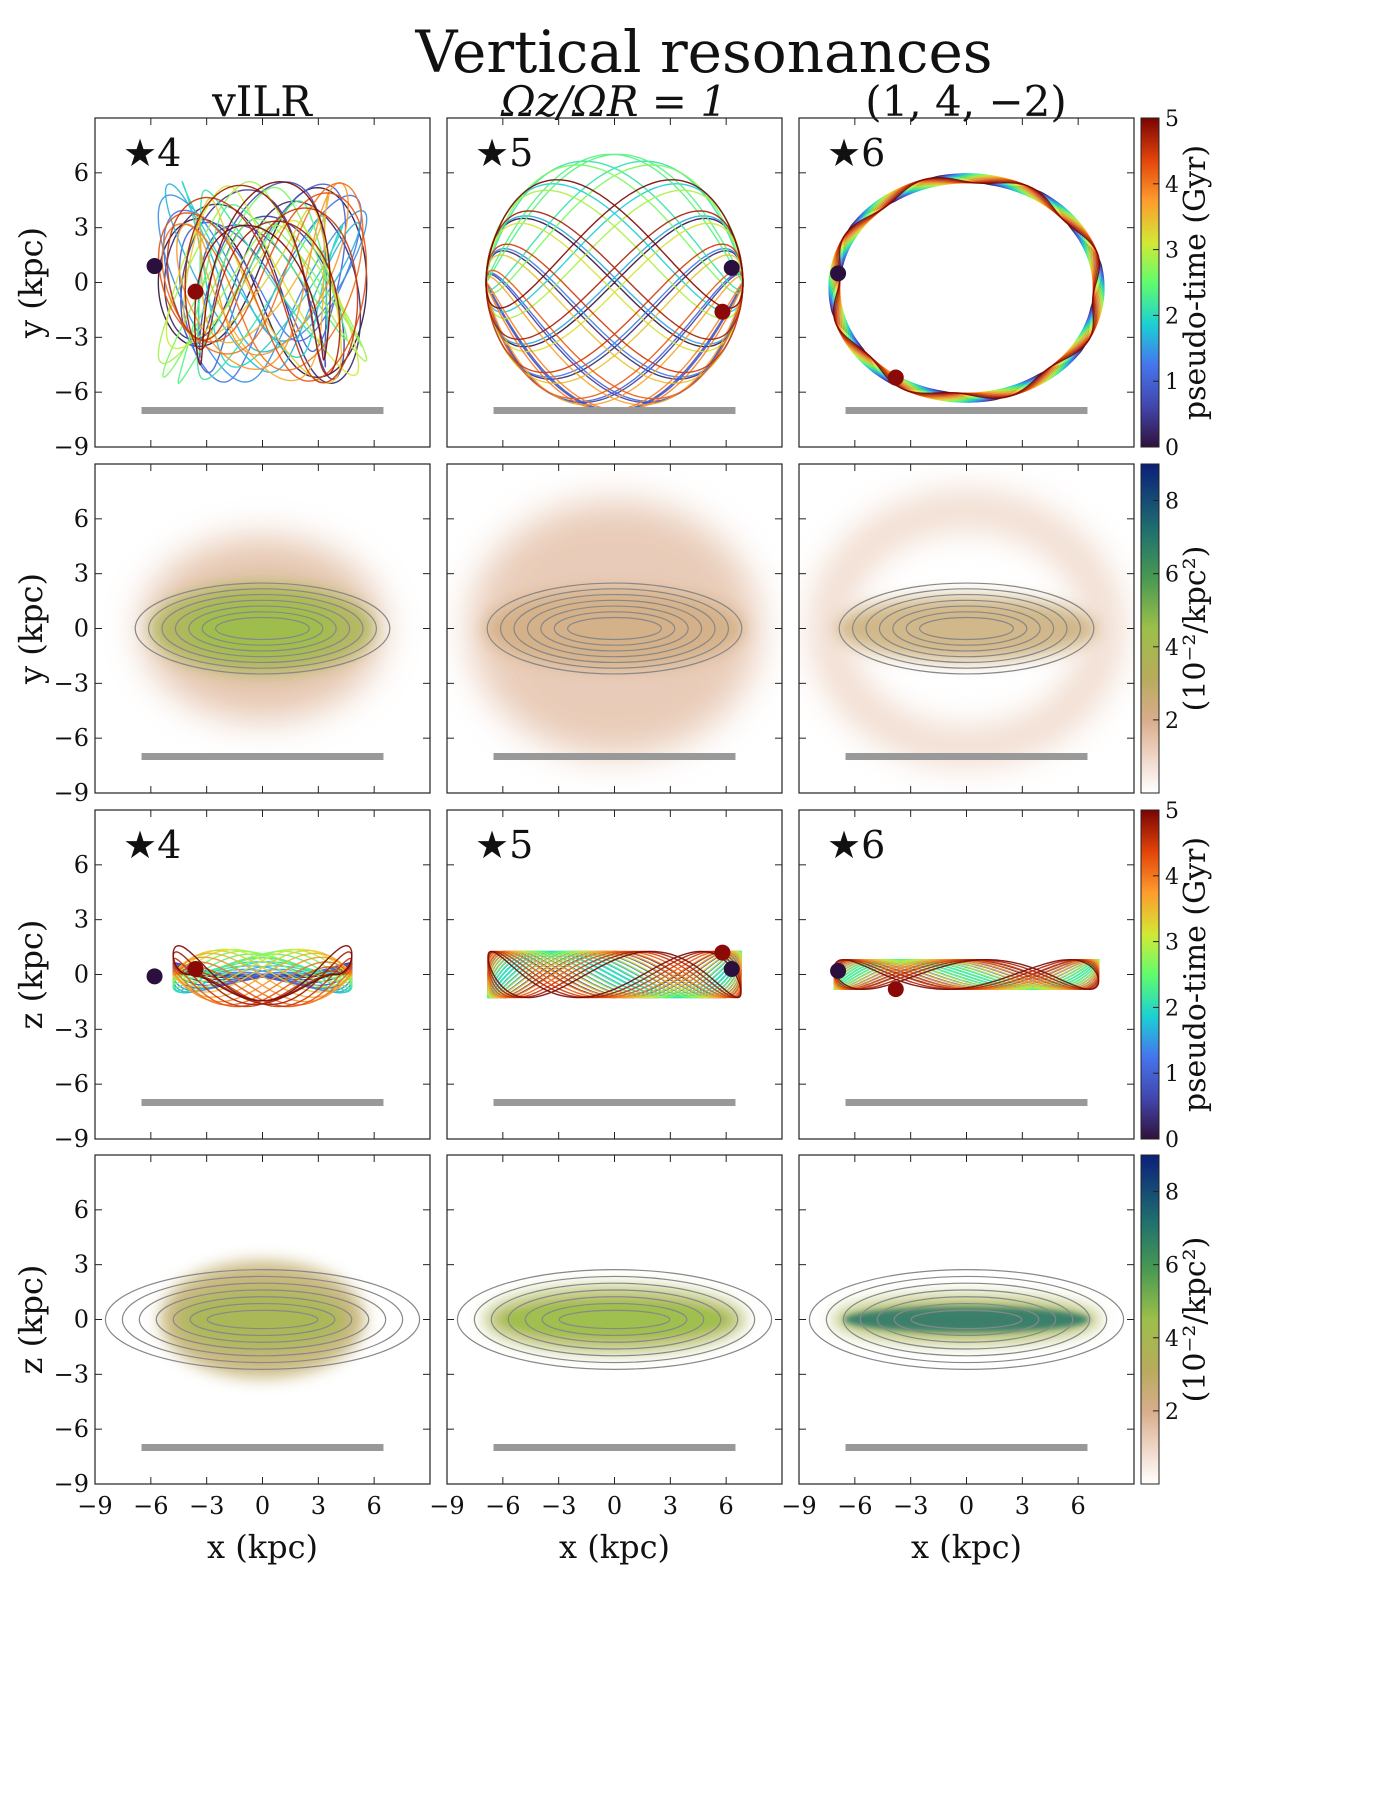  Describe the element at coordinates (1172, 1140) in the screenshot. I see `colorbar-tick-label: 0` at that location.